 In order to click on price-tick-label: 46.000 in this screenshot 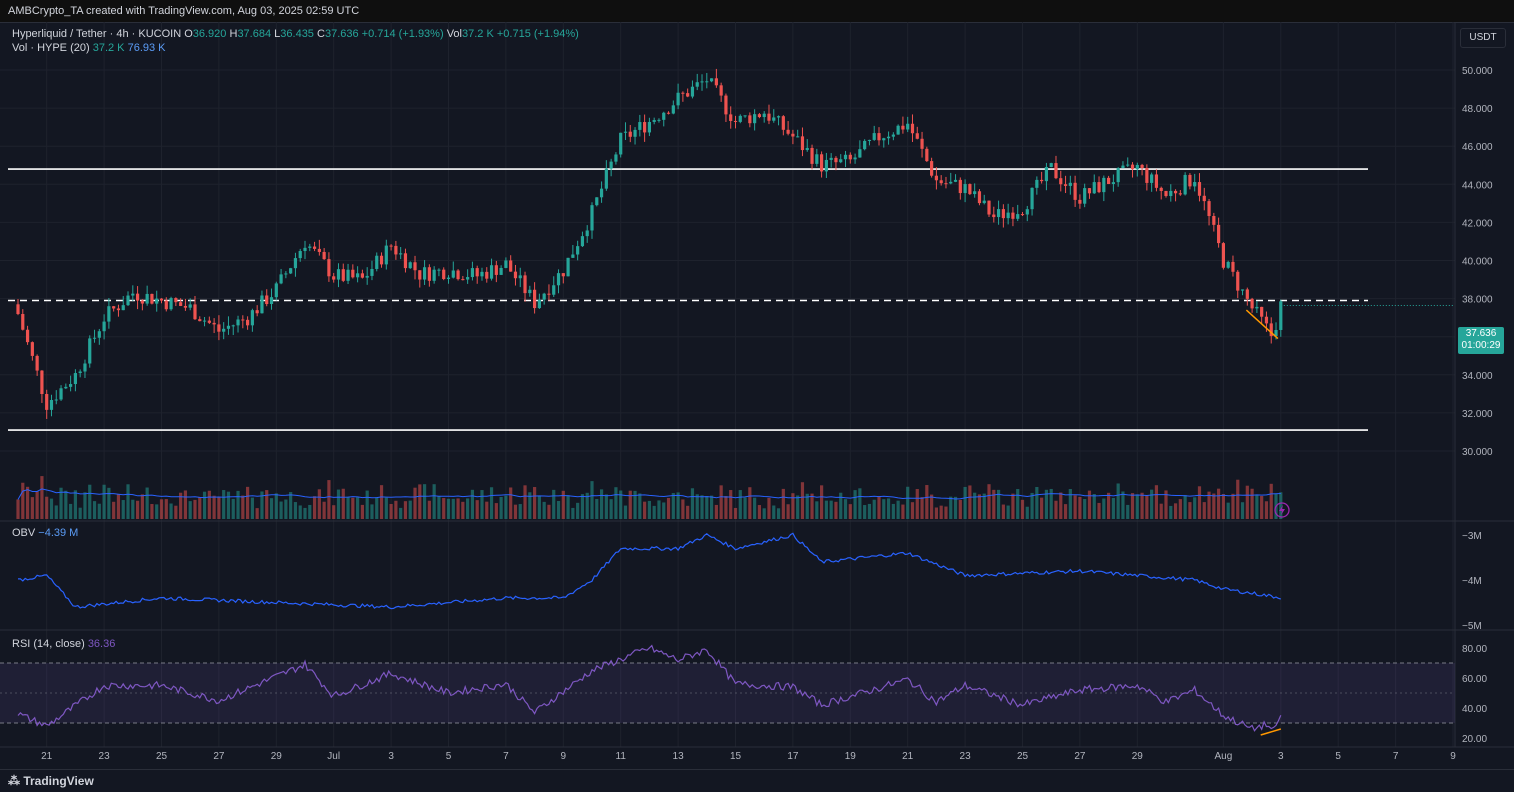, I will do `click(1477, 147)`.